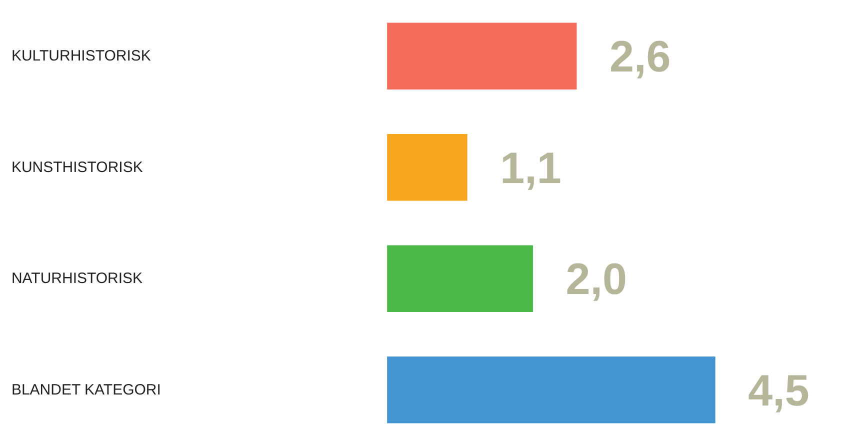  Describe the element at coordinates (77, 167) in the screenshot. I see `y-tick-label: KUNSTHISTORISK` at that location.